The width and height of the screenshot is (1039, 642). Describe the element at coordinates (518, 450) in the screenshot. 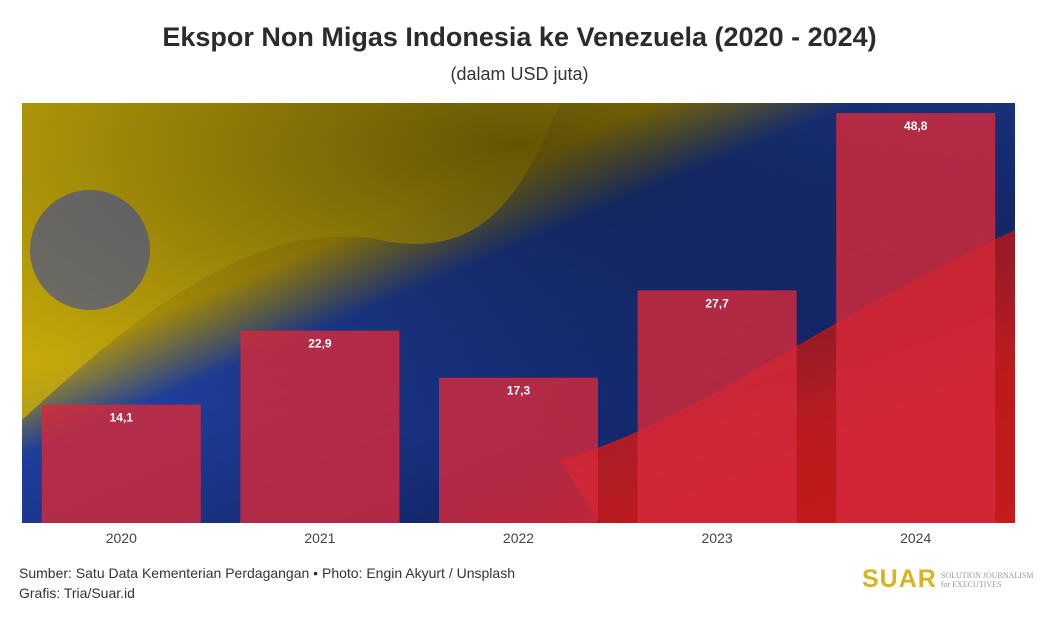

I see `bar-2022` at that location.